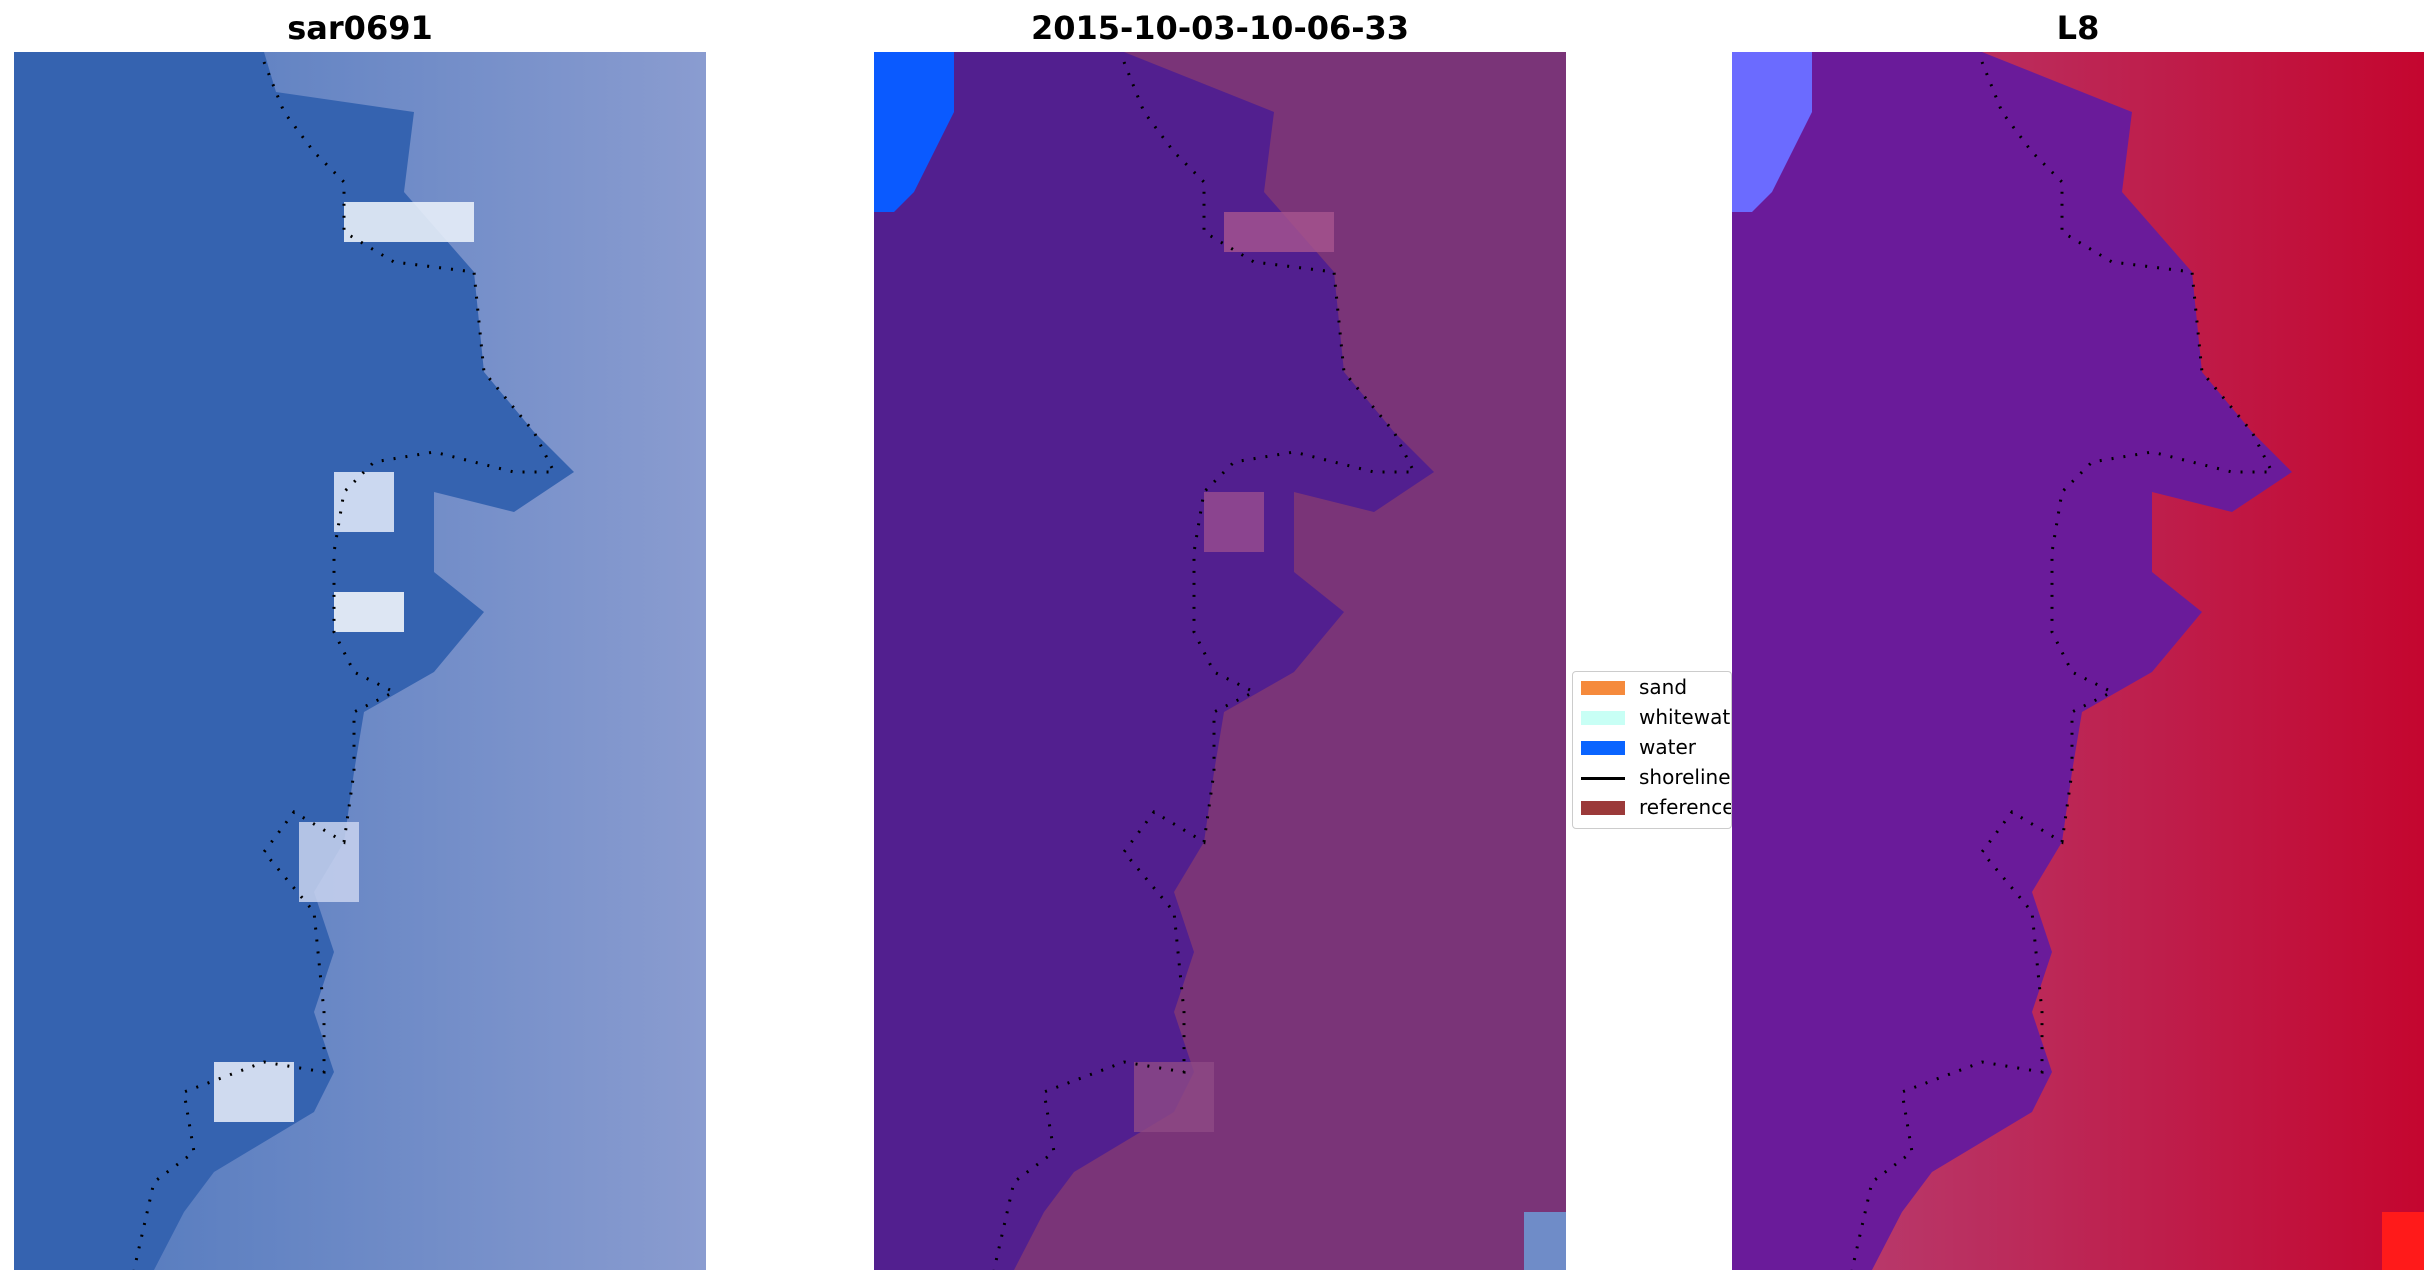  What do you see at coordinates (2078, 28) in the screenshot?
I see `panel-title-right: L8` at bounding box center [2078, 28].